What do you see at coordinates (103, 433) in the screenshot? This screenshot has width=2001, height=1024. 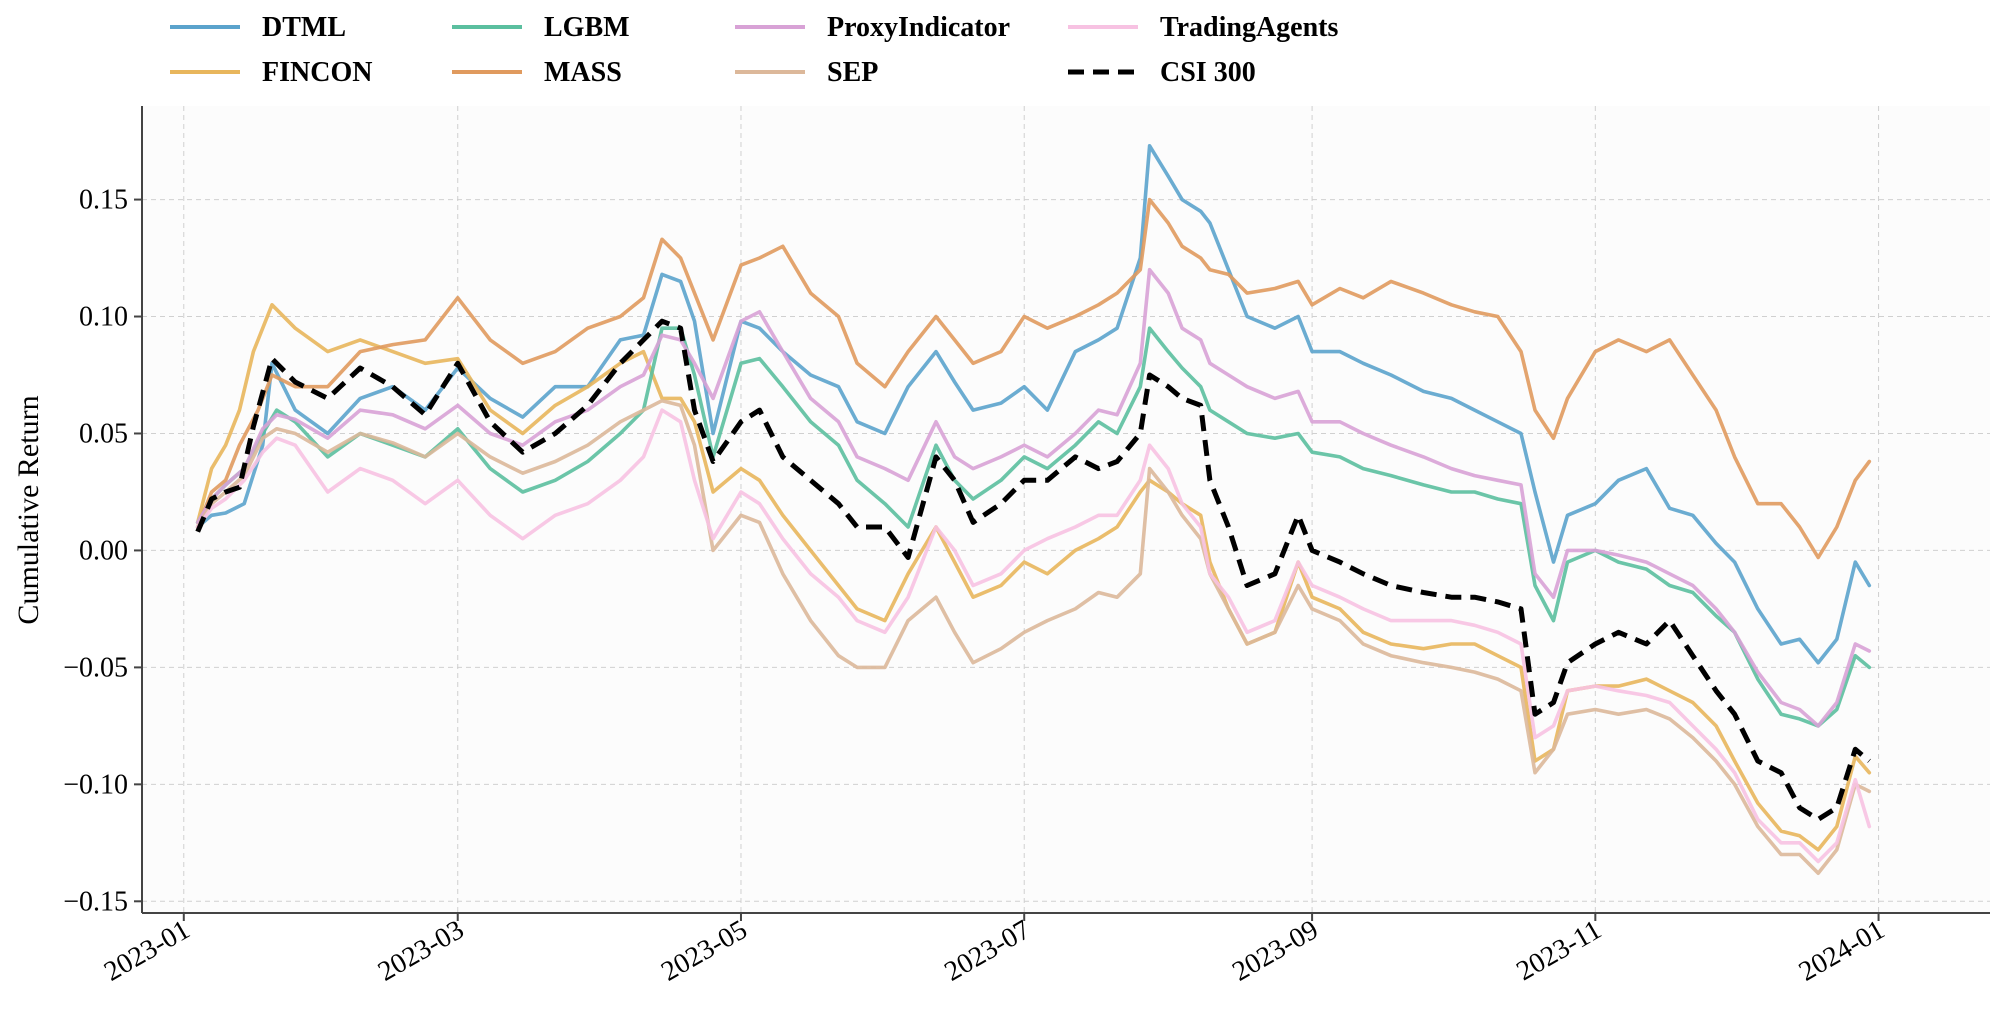 I see `y-tick-label: 0.05` at bounding box center [103, 433].